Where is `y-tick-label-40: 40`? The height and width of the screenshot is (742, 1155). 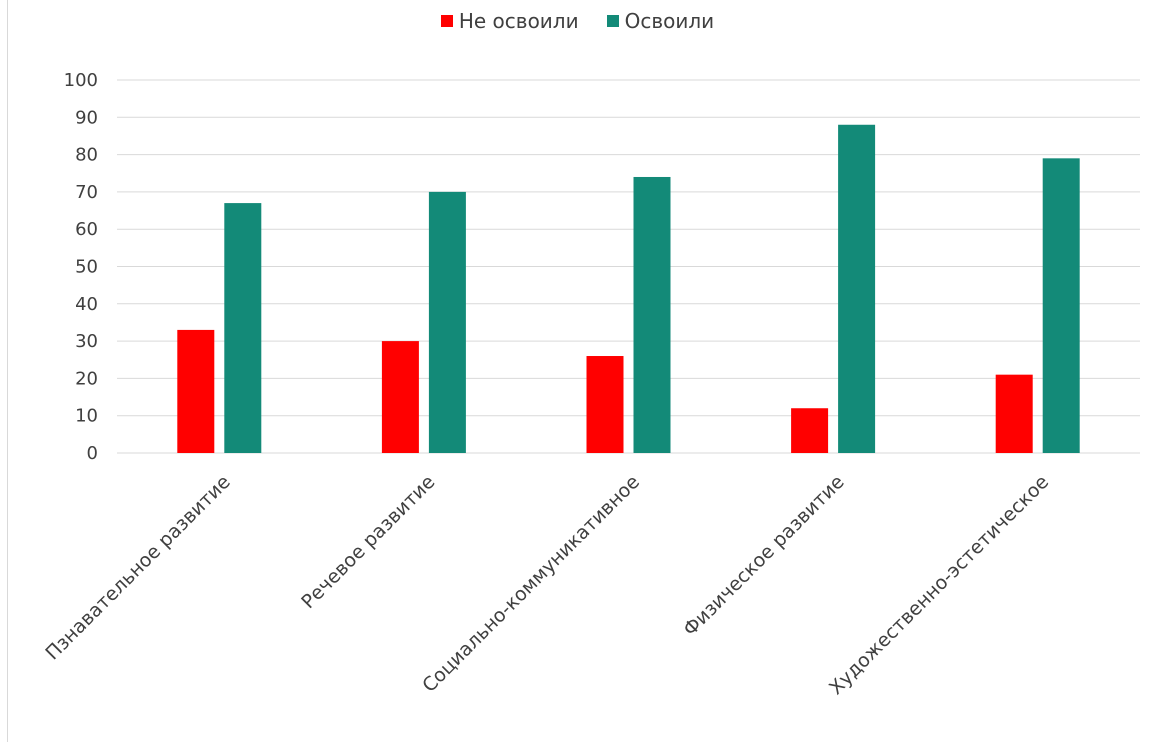
y-tick-label-40: 40 is located at coordinates (86, 304).